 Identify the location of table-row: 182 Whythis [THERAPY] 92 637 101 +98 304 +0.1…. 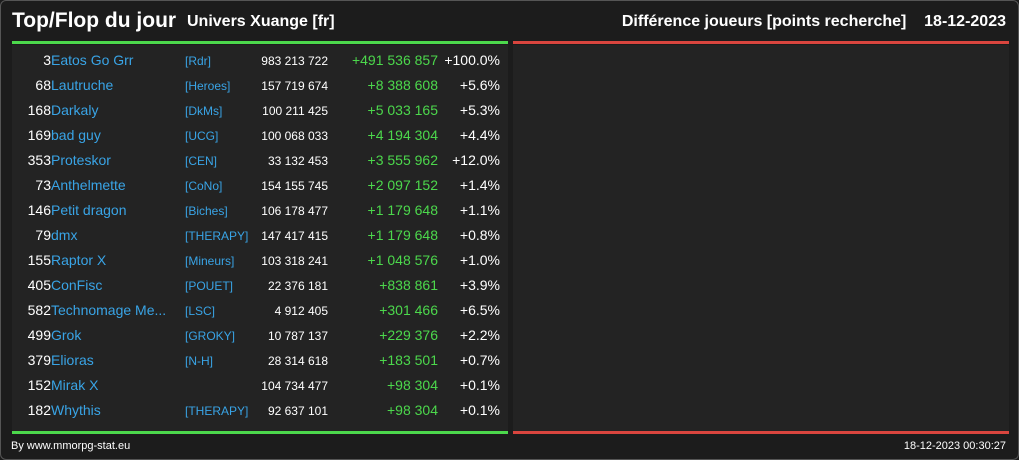
(260, 410).